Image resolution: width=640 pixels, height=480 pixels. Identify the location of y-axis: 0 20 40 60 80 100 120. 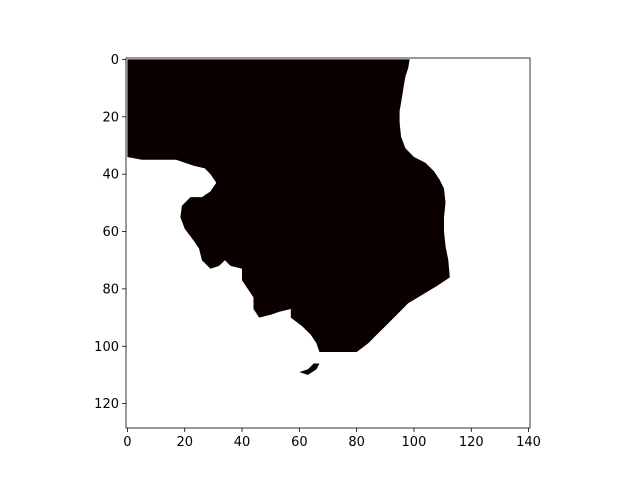
(110, 232).